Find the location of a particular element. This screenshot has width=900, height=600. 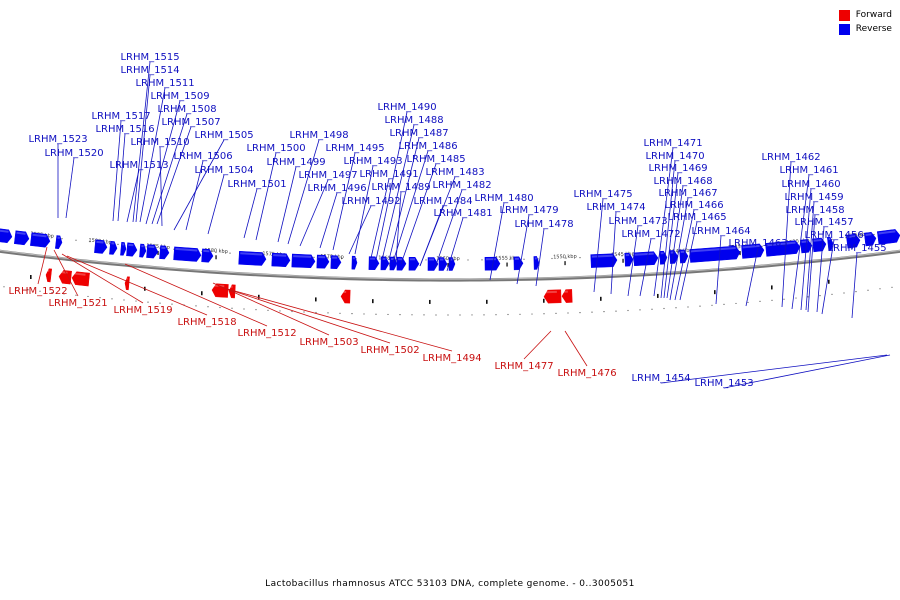

gene-label: LRHM_1509 is located at coordinates (179, 96).